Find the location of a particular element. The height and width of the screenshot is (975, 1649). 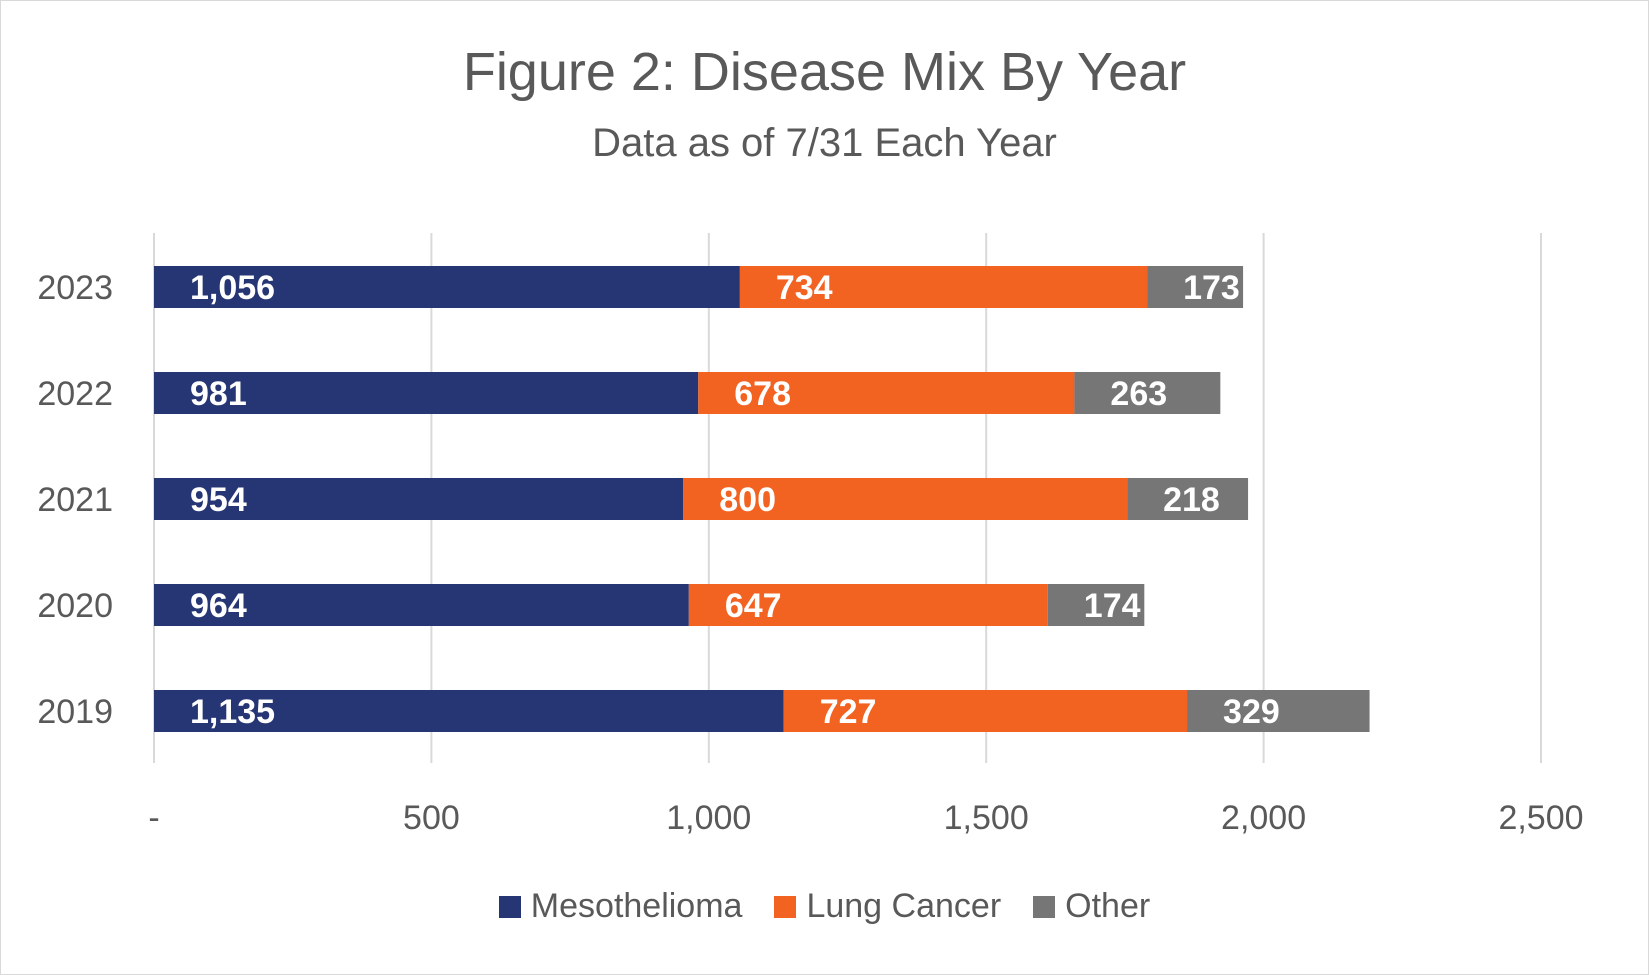

y-category-label: 2022 is located at coordinates (75, 394).